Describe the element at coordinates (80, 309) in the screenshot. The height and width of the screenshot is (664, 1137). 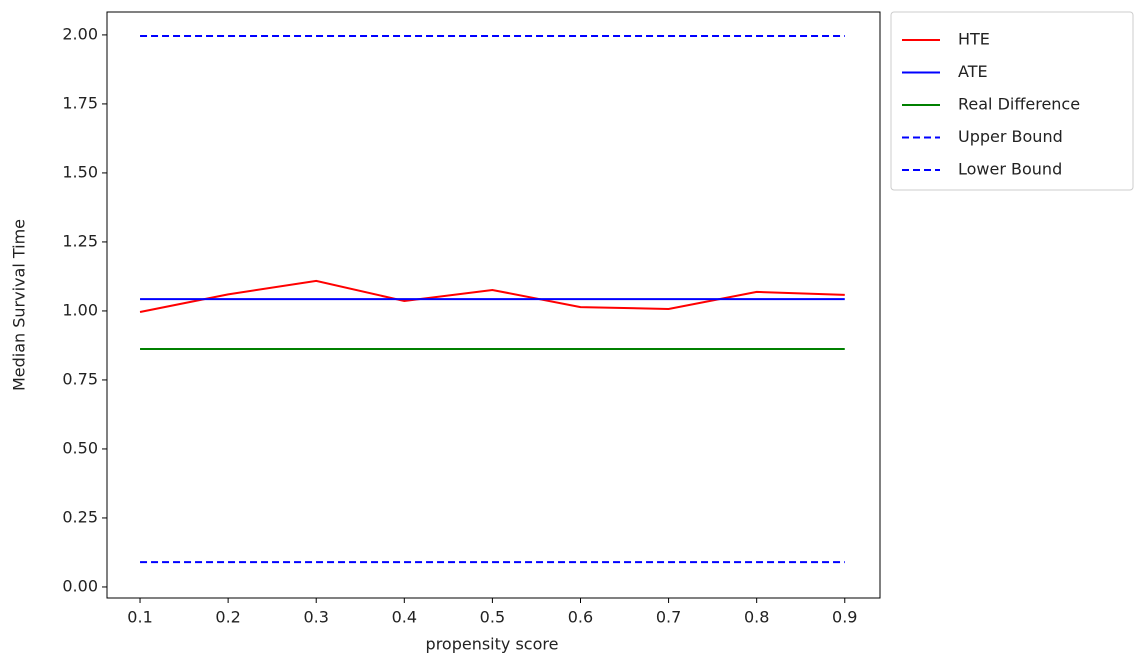
I see `y-tick-label: 1.00` at that location.